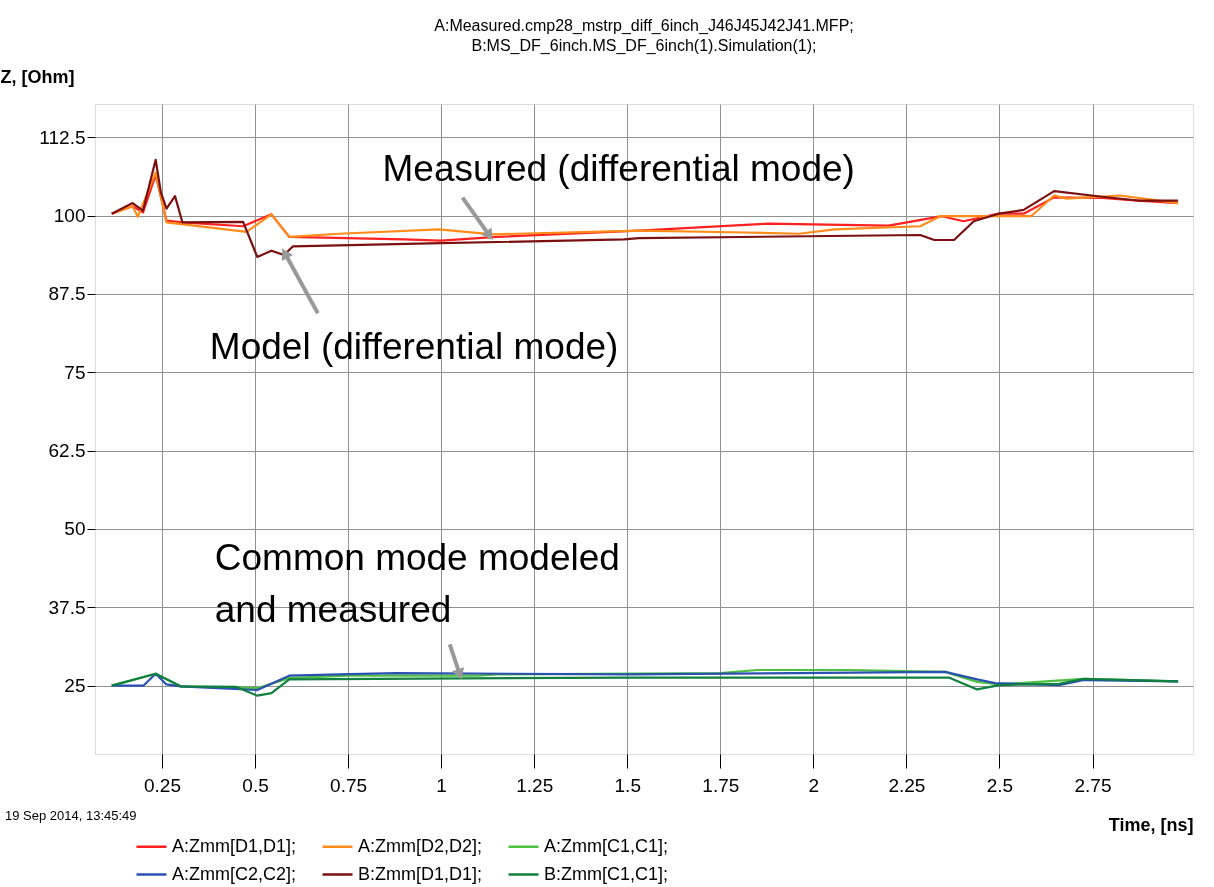 The width and height of the screenshot is (1214, 887). Describe the element at coordinates (1000, 785) in the screenshot. I see `x-tick-label: 2.5` at that location.